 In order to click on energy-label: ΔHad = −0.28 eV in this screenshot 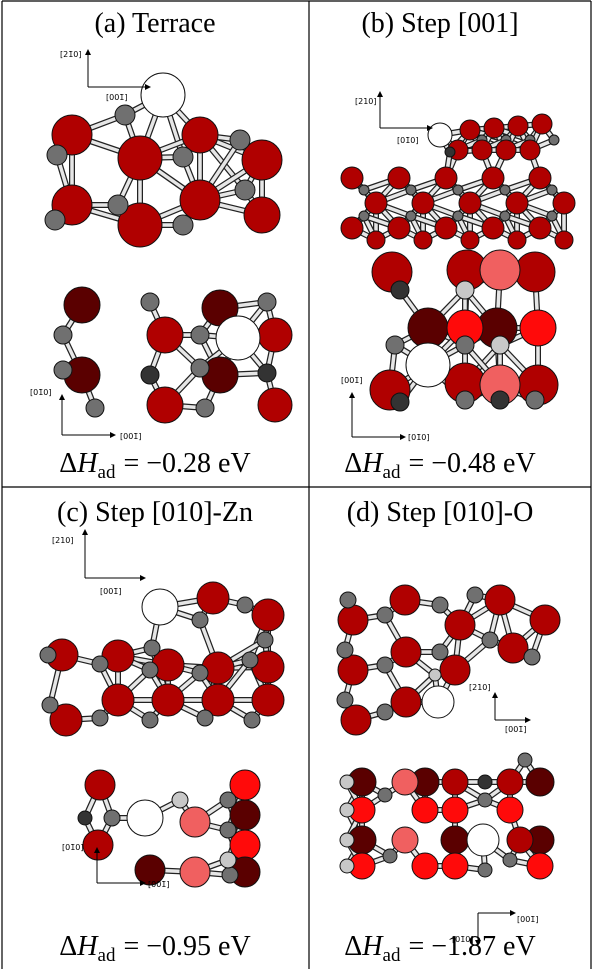, I will do `click(154, 465)`.